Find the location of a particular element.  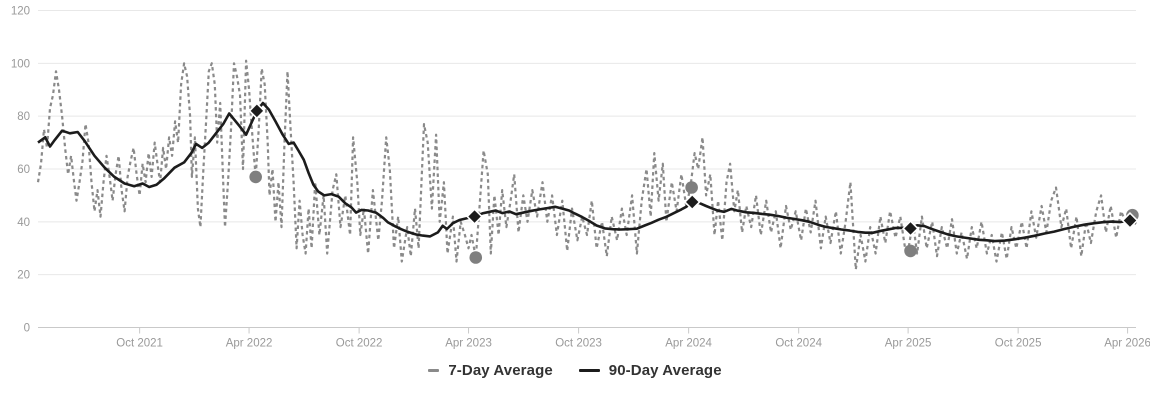

y-axis-label: 40 is located at coordinates (23, 223).